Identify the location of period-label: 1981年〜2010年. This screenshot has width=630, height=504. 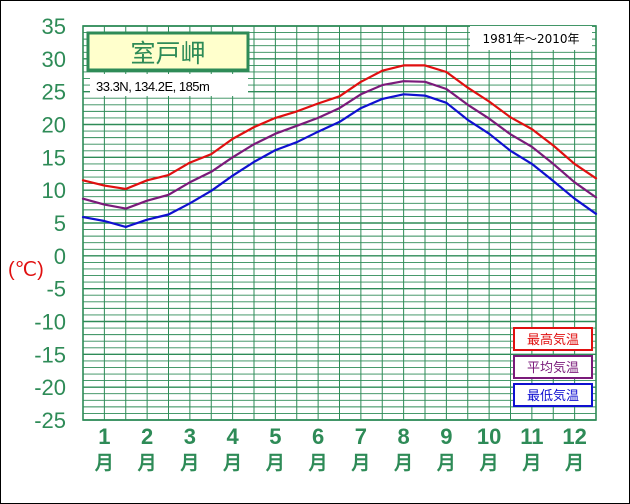
(530, 39).